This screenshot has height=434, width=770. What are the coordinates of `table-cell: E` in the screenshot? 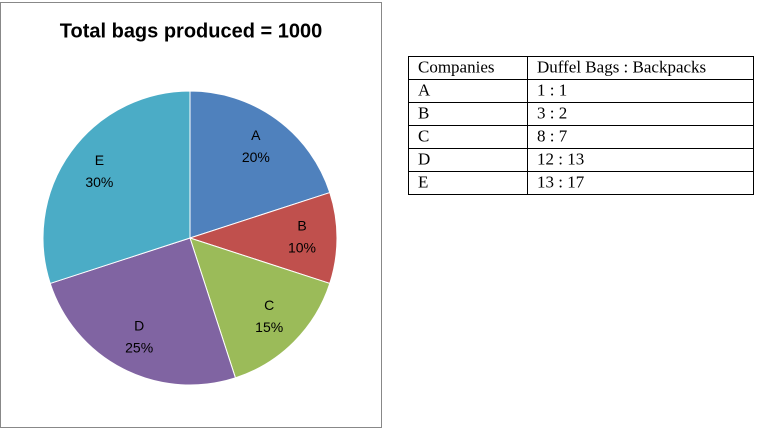 It's located at (423, 181).